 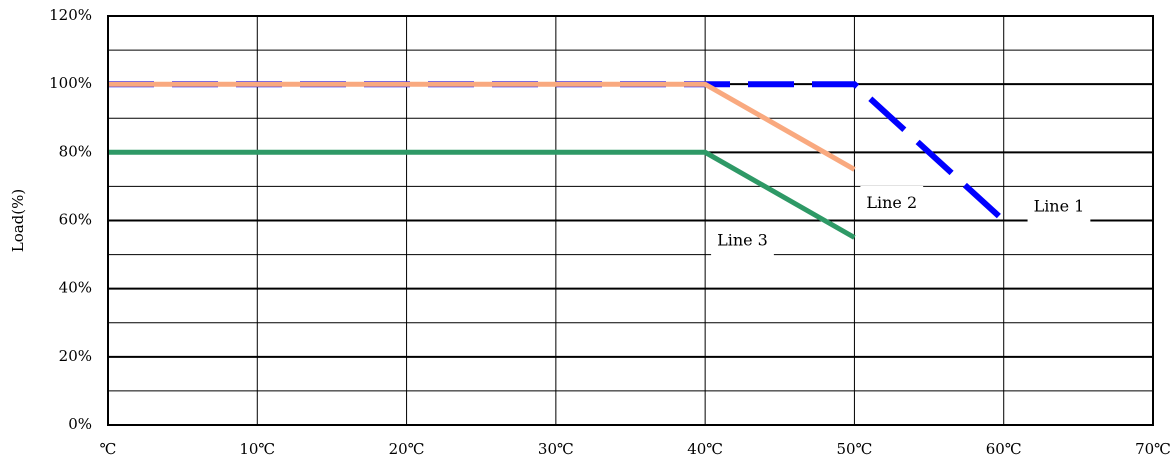 I want to click on x-tick-label: 50℃, so click(x=854, y=449).